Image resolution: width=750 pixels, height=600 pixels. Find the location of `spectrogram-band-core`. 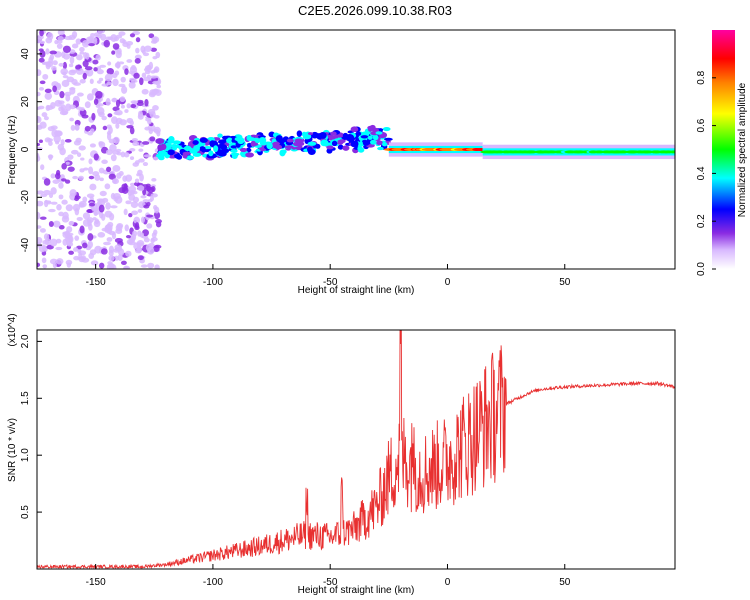

spectrogram-band-core is located at coordinates (531, 152).